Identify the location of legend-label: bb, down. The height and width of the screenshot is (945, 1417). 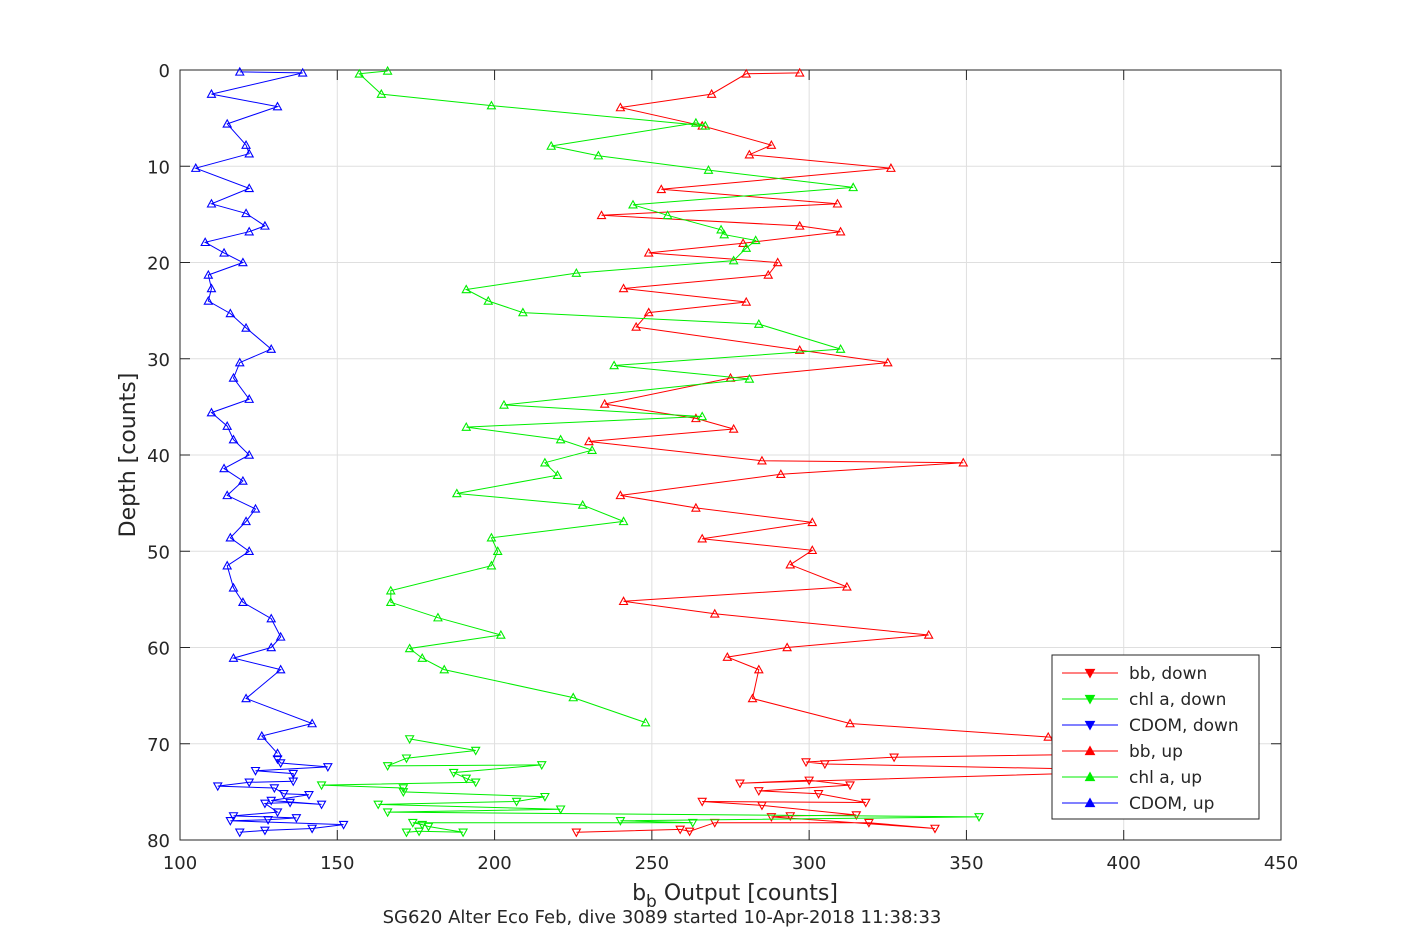
(1168, 674).